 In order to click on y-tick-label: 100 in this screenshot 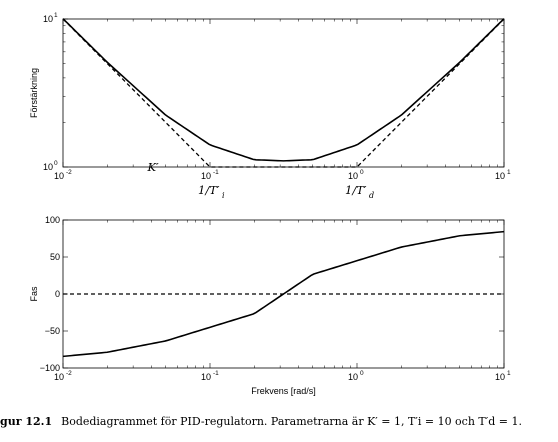, I will do `click(52, 220)`.